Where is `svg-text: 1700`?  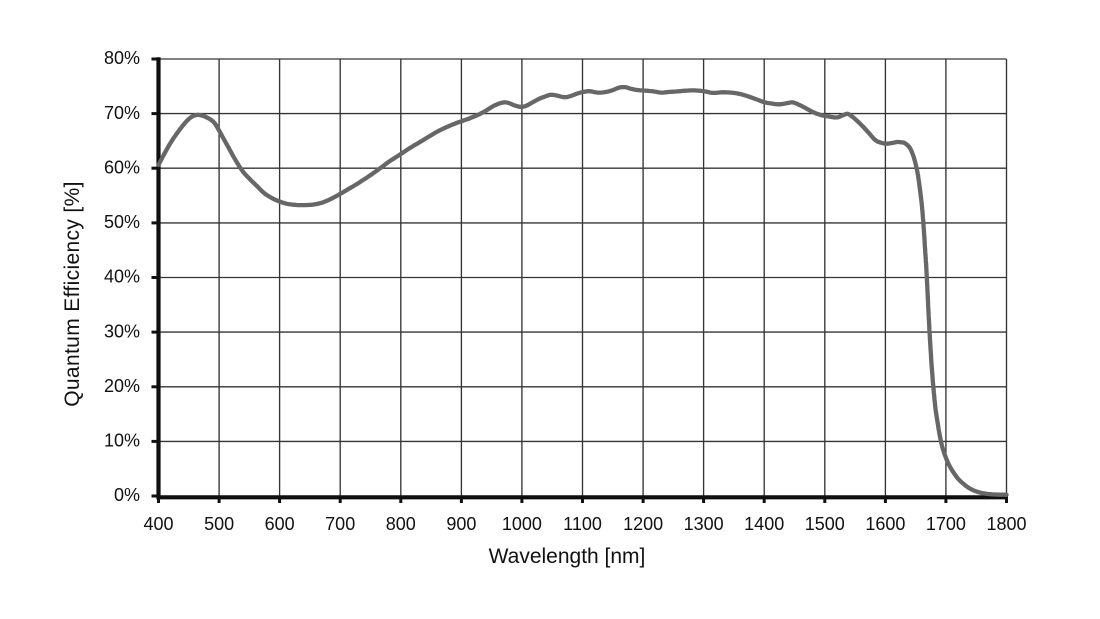
svg-text: 1700 is located at coordinates (946, 524).